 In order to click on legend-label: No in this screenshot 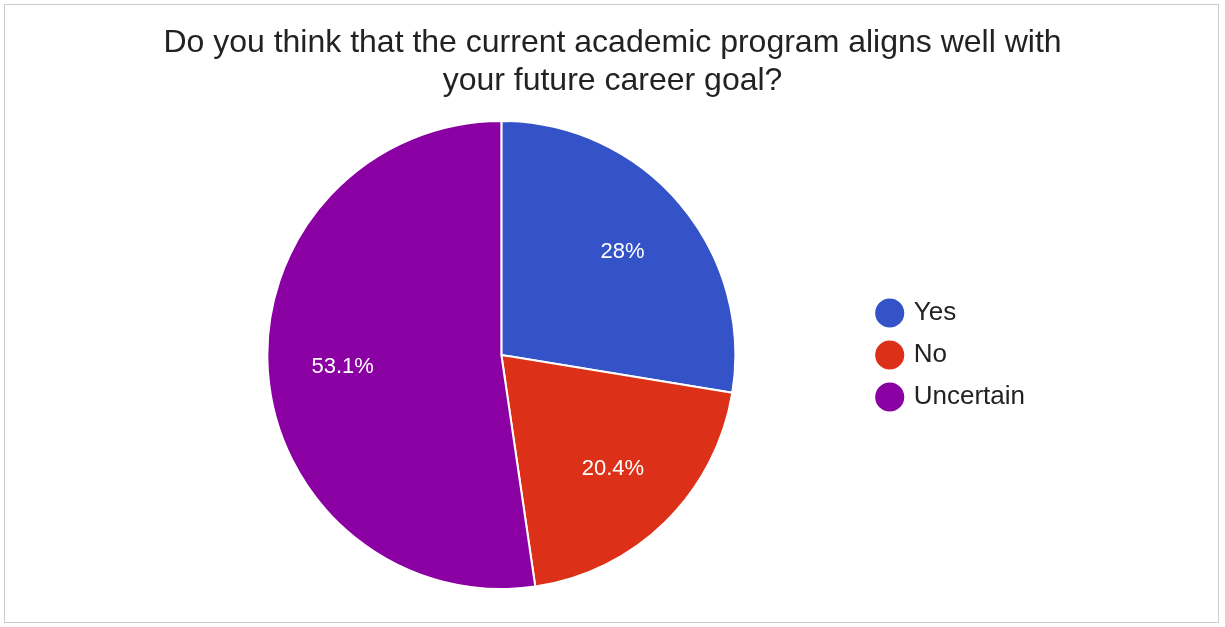, I will do `click(930, 353)`.